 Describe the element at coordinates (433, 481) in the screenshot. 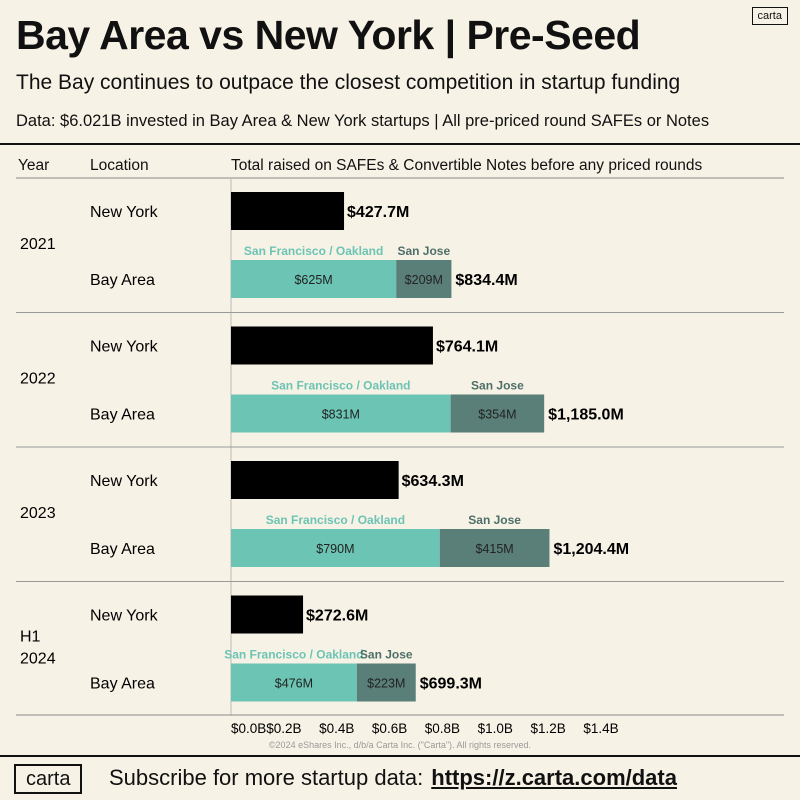

I see `value-label-new-york: $634.3M` at that location.